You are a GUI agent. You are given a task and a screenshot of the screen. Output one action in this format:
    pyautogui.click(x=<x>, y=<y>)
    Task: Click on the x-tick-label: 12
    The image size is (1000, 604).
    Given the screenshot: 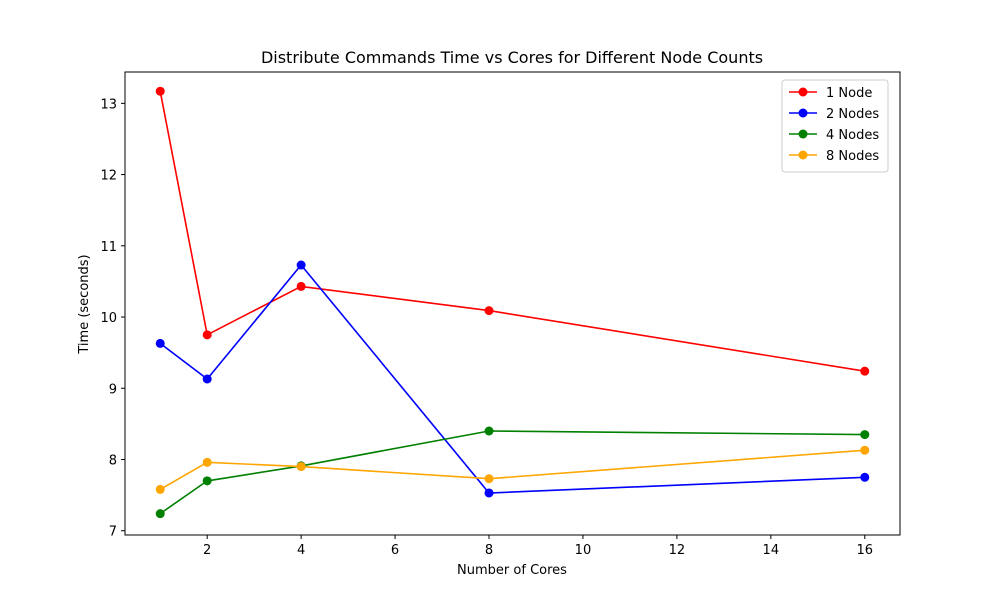 What is the action you would take?
    pyautogui.click(x=677, y=550)
    